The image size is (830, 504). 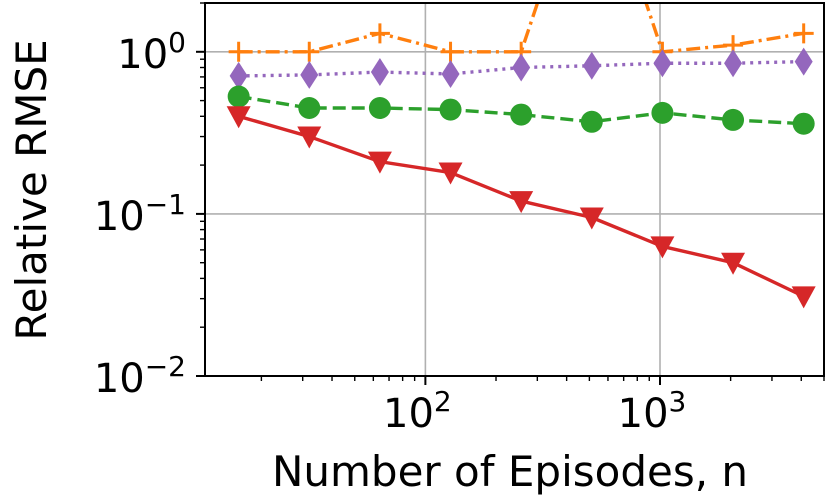 What do you see at coordinates (510, 471) in the screenshot?
I see `x-axis-label: Number of Episodes, n` at bounding box center [510, 471].